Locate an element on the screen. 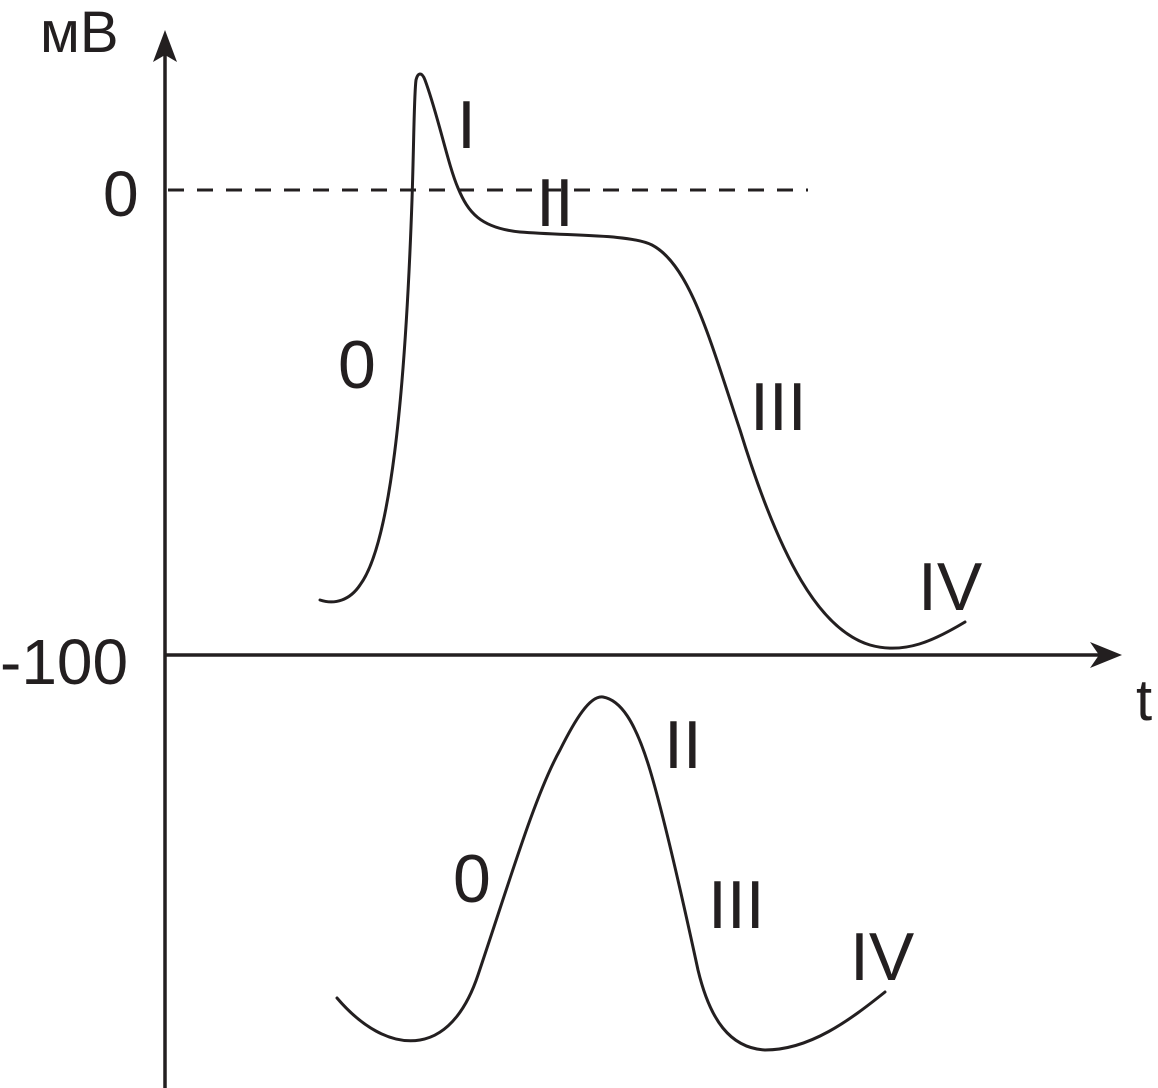  x-axis-arrow-icon is located at coordinates (1106, 655).